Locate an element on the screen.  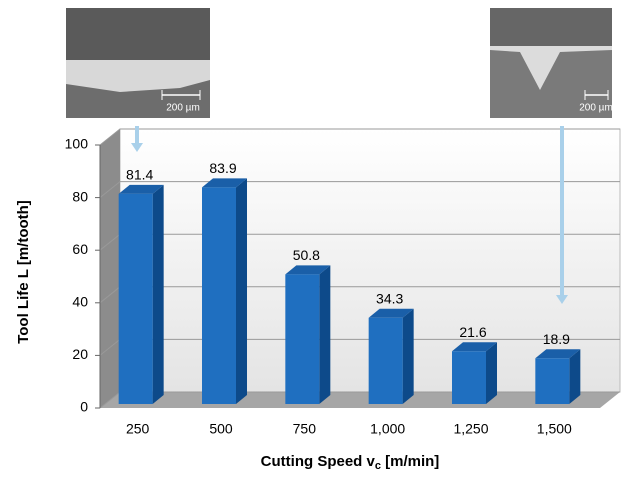
y-tick-label: 0 is located at coordinates (84, 407).